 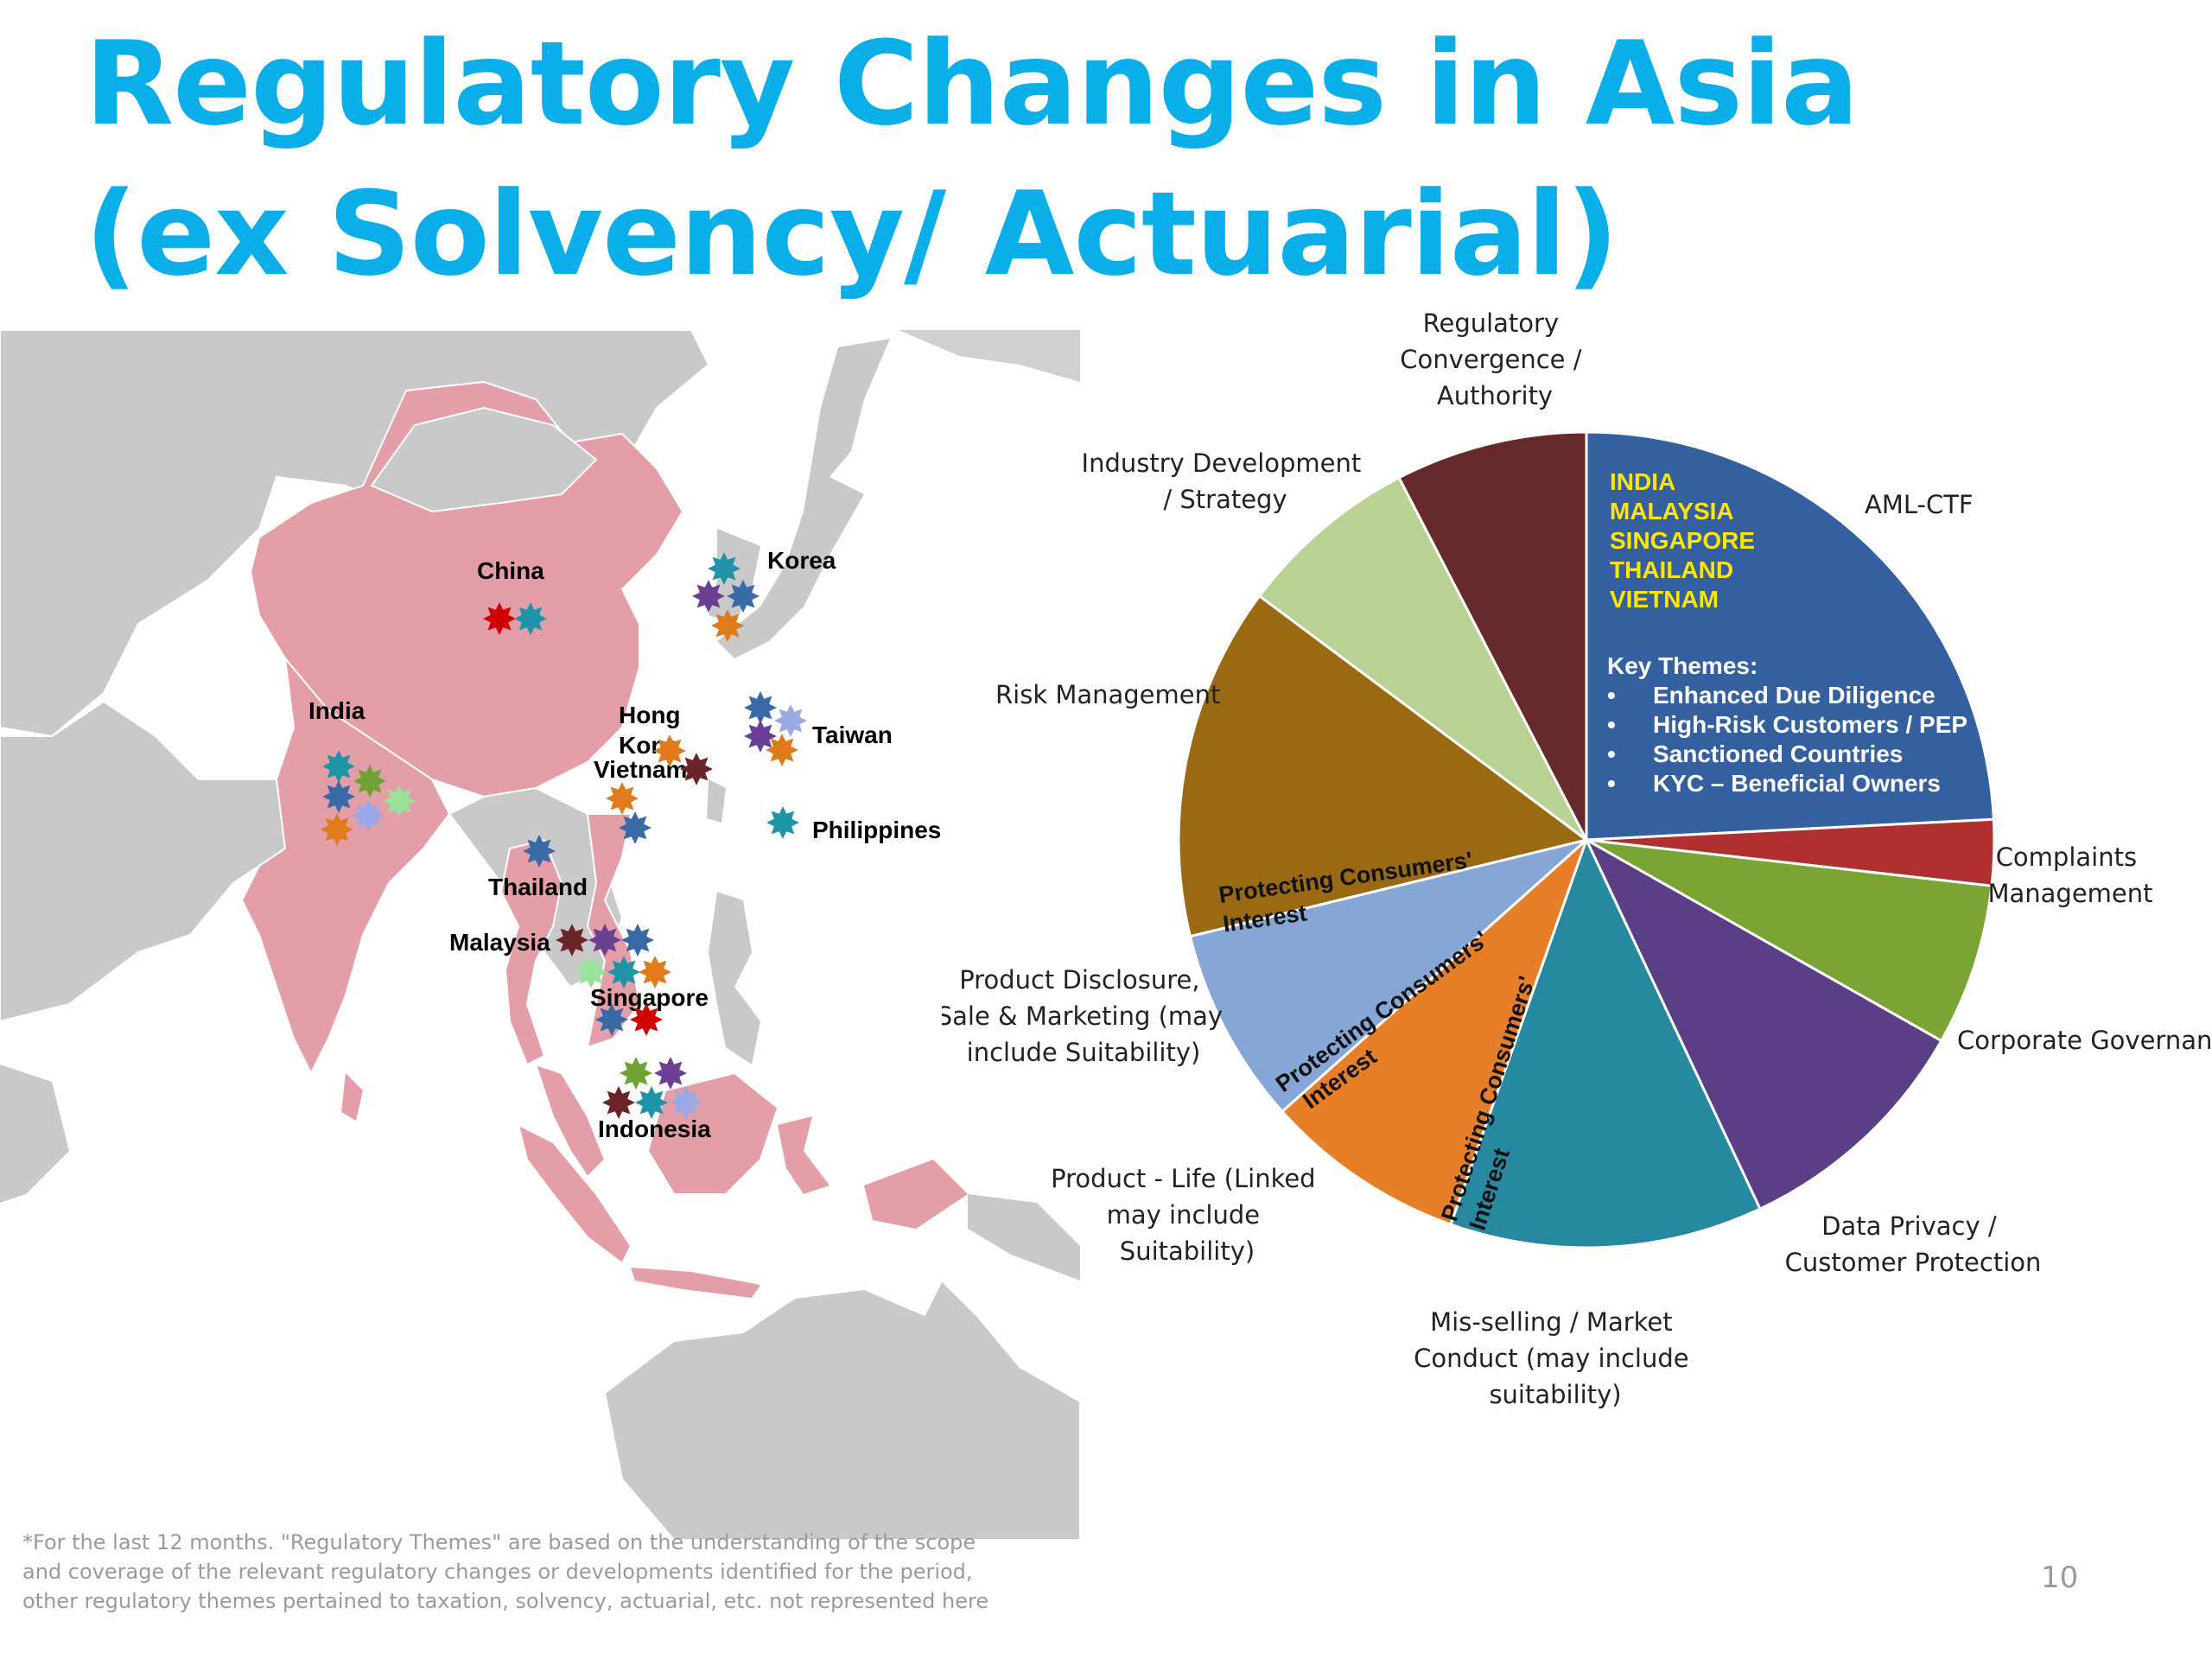 I want to click on land-sulawesi, so click(x=804, y=1155).